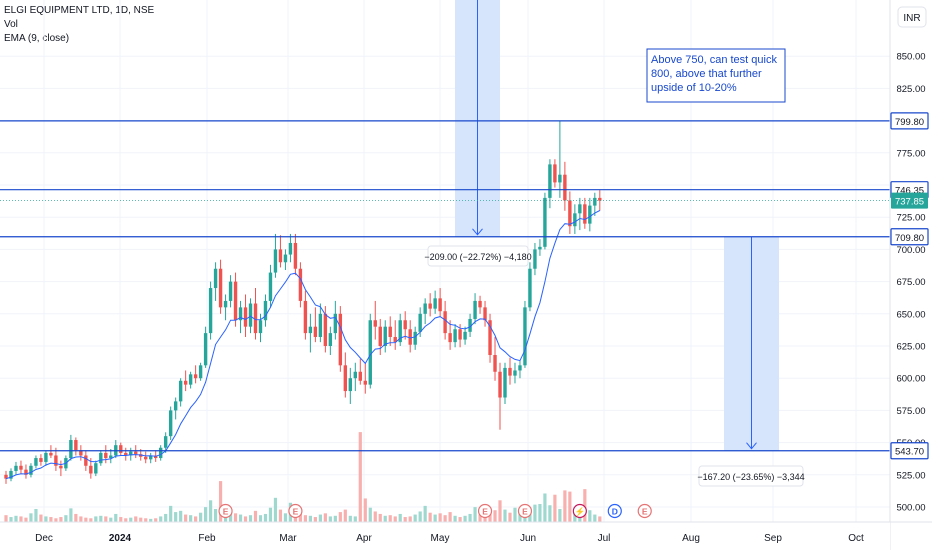 The height and width of the screenshot is (550, 932). I want to click on y-tick-label: 500.00, so click(910, 508).